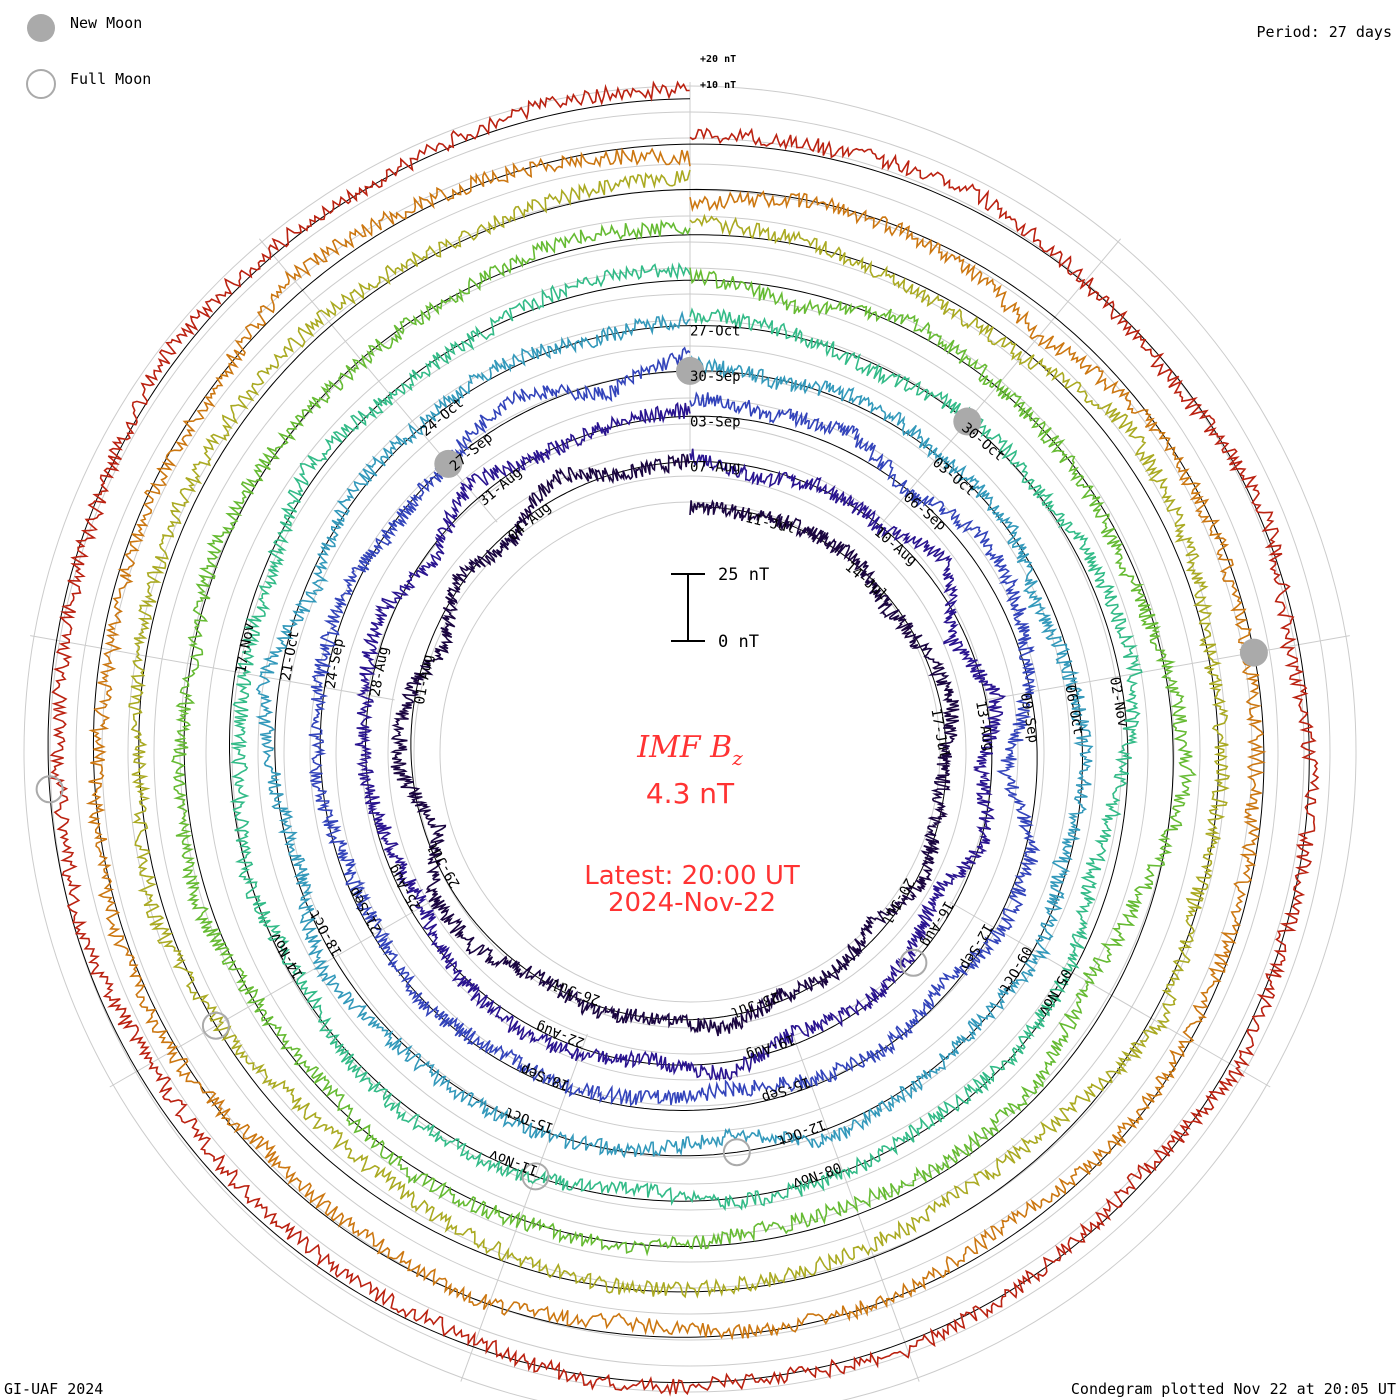 The width and height of the screenshot is (1400, 1400). What do you see at coordinates (41, 84) in the screenshot?
I see `full-moon-icon` at bounding box center [41, 84].